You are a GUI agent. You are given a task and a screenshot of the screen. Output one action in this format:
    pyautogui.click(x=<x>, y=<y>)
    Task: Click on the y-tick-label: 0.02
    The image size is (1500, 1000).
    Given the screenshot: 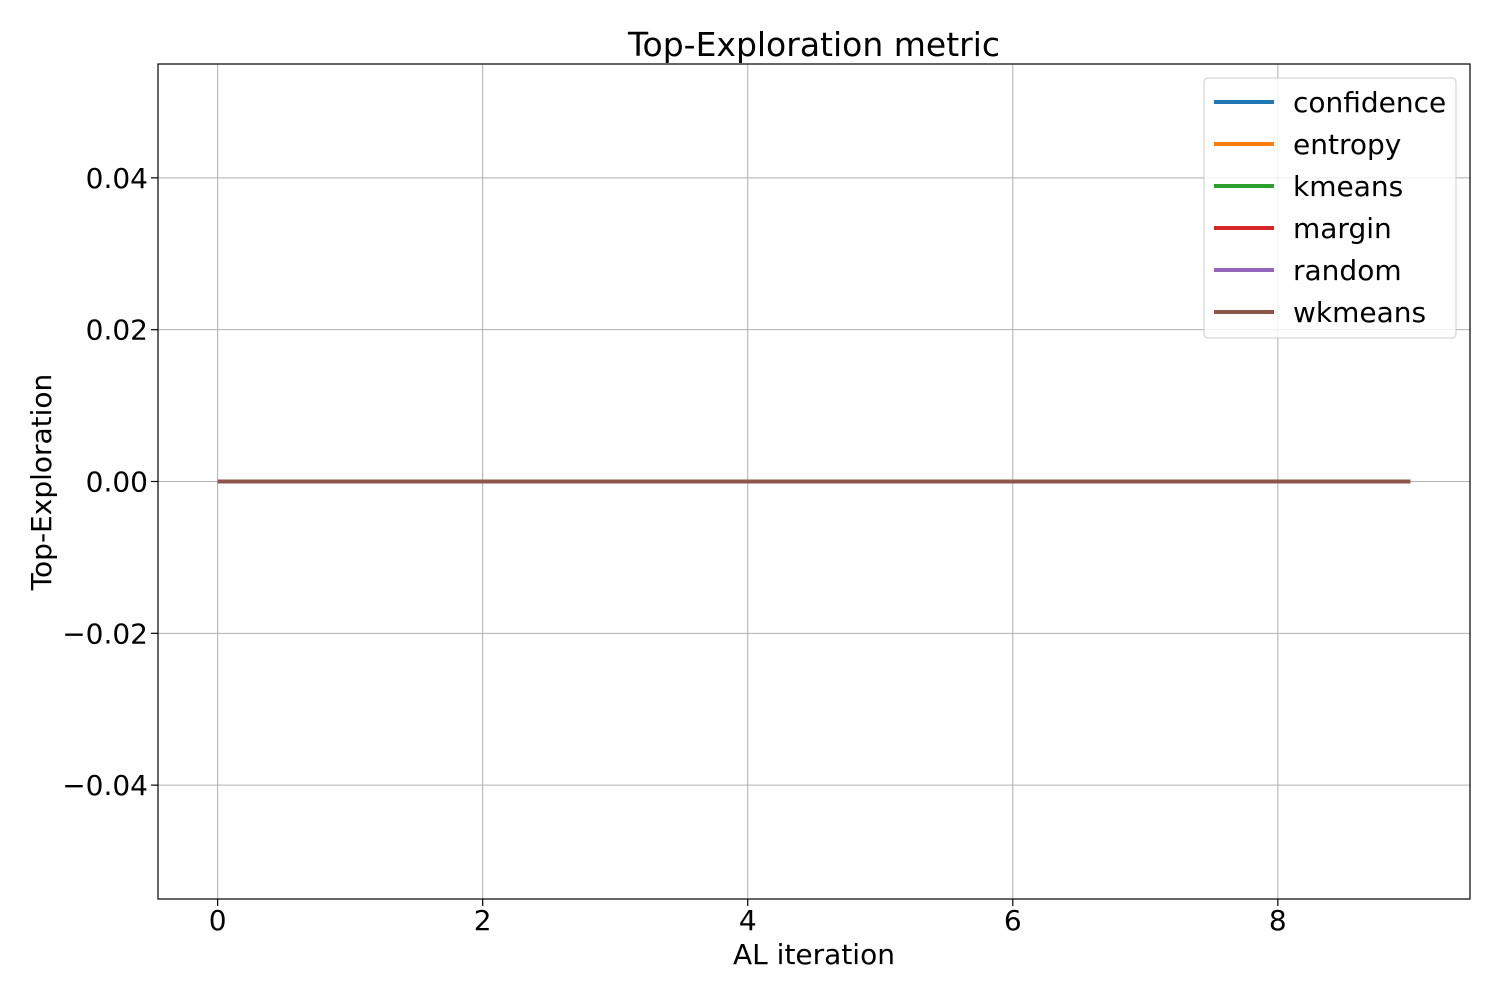 What is the action you would take?
    pyautogui.click(x=117, y=330)
    